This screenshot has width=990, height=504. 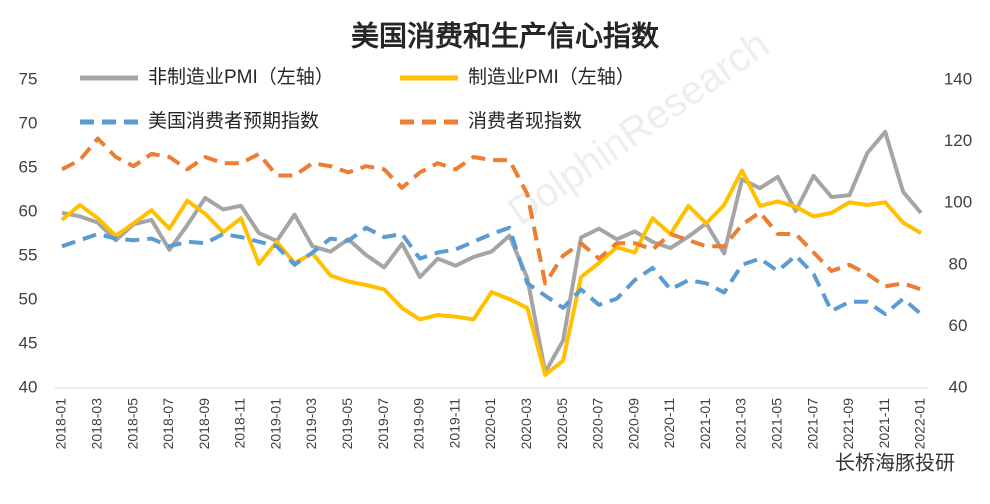 I want to click on x-tick-label: 2021-05, so click(x=777, y=424).